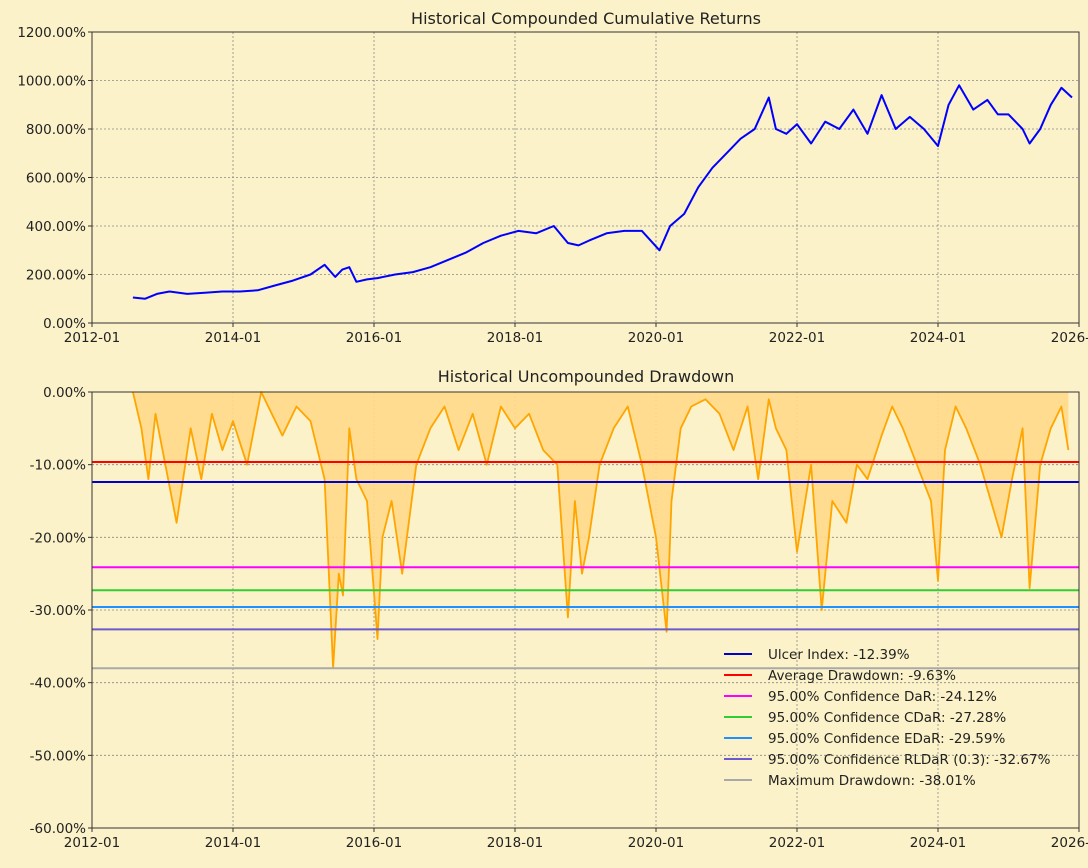  What do you see at coordinates (51, 33) in the screenshot?
I see `y-tick-label: 1200.00%` at bounding box center [51, 33].